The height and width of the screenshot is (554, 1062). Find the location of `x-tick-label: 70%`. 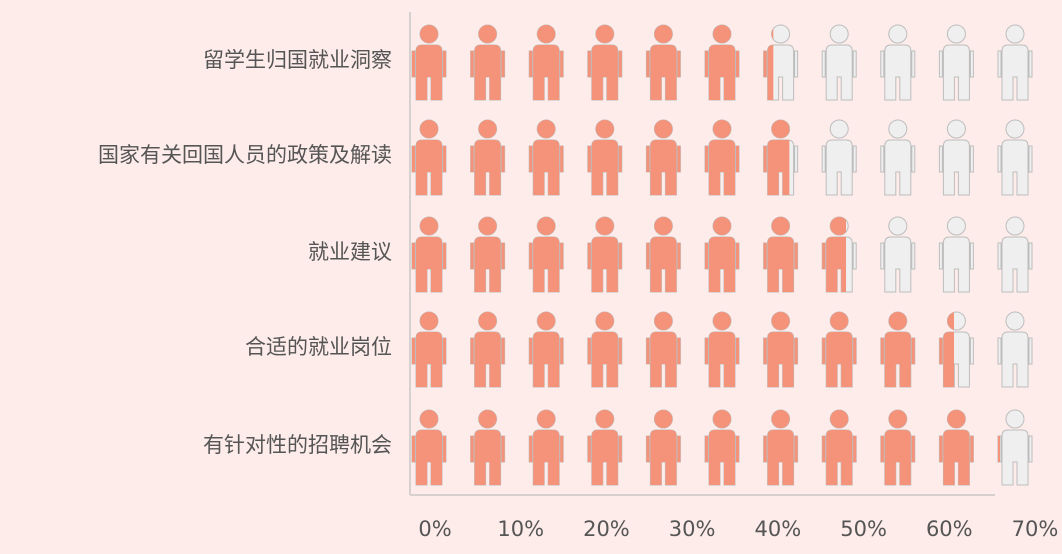

x-tick-label: 70% is located at coordinates (1035, 529).